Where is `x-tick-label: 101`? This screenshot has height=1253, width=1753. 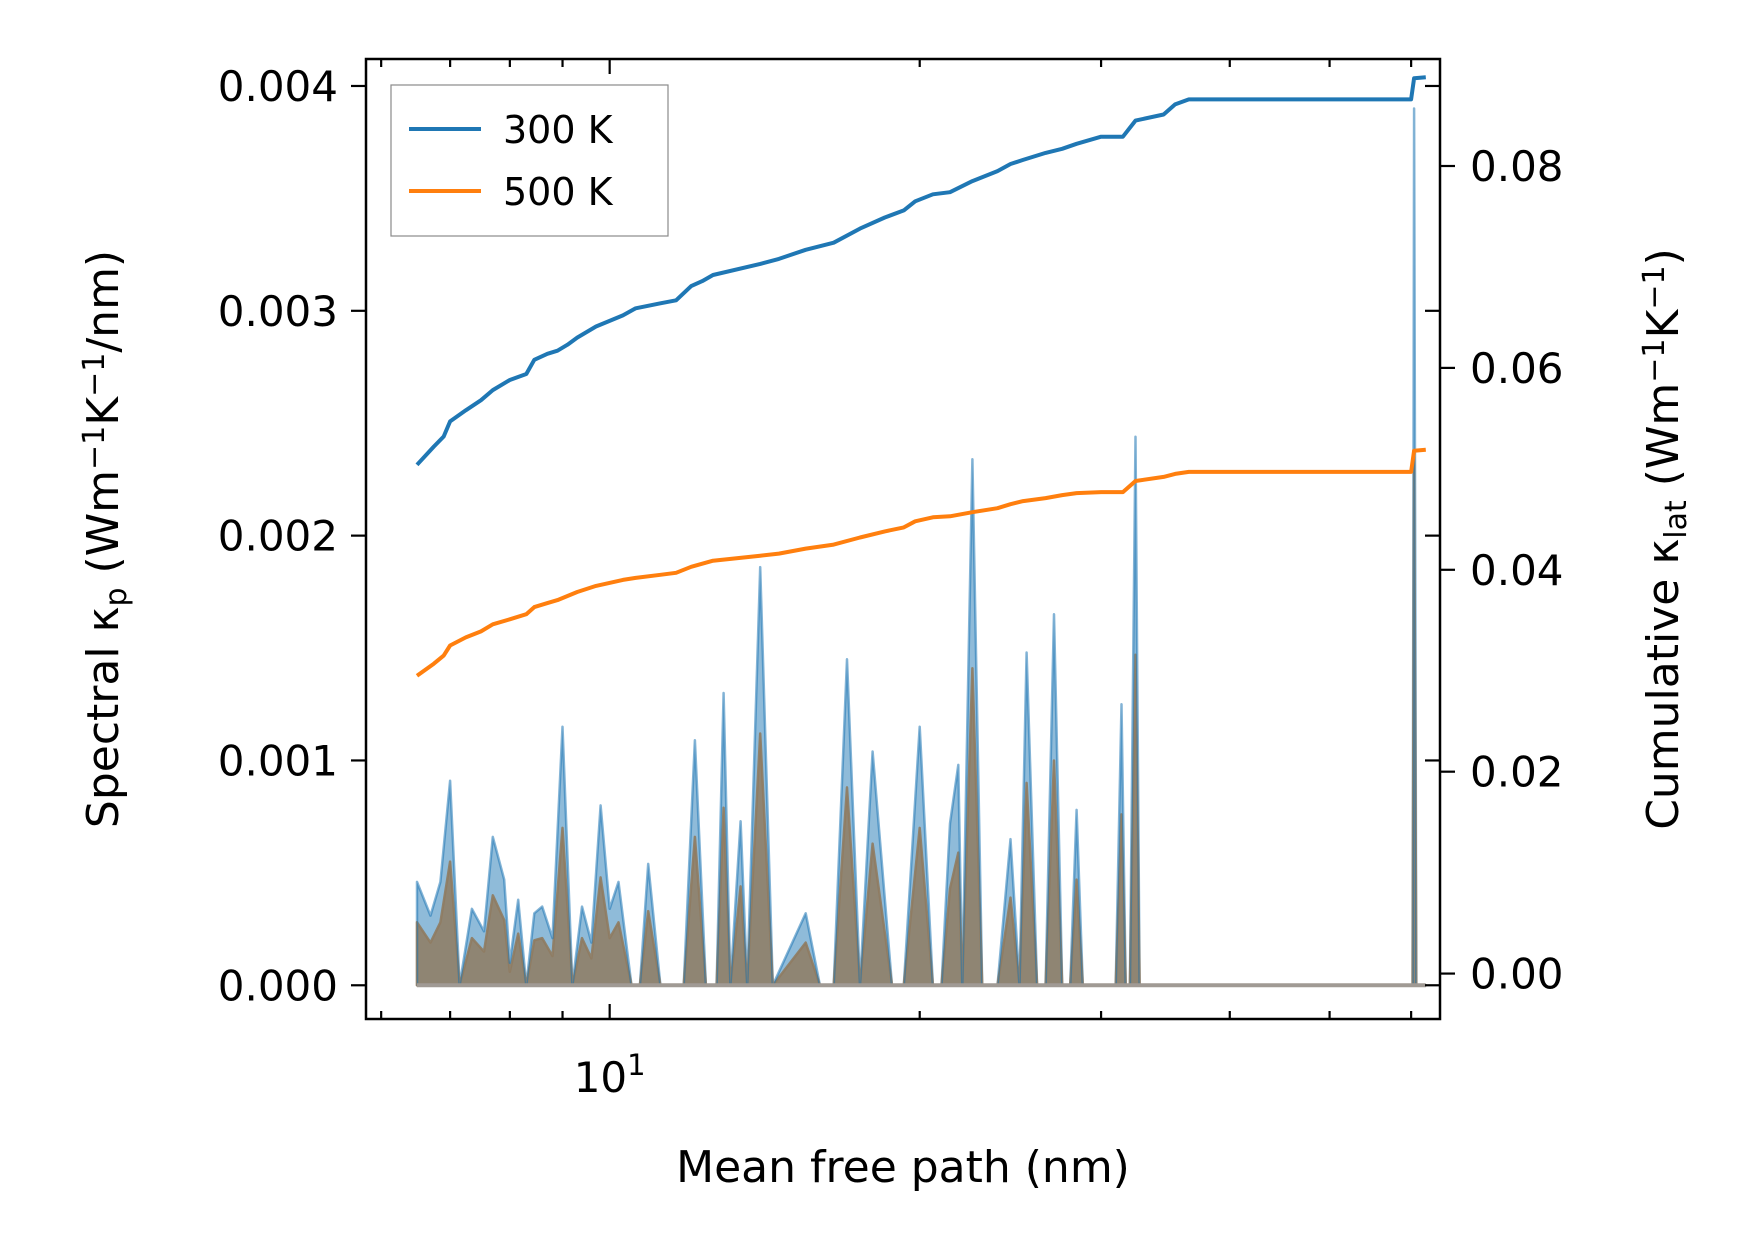 x-tick-label: 101 is located at coordinates (610, 1075).